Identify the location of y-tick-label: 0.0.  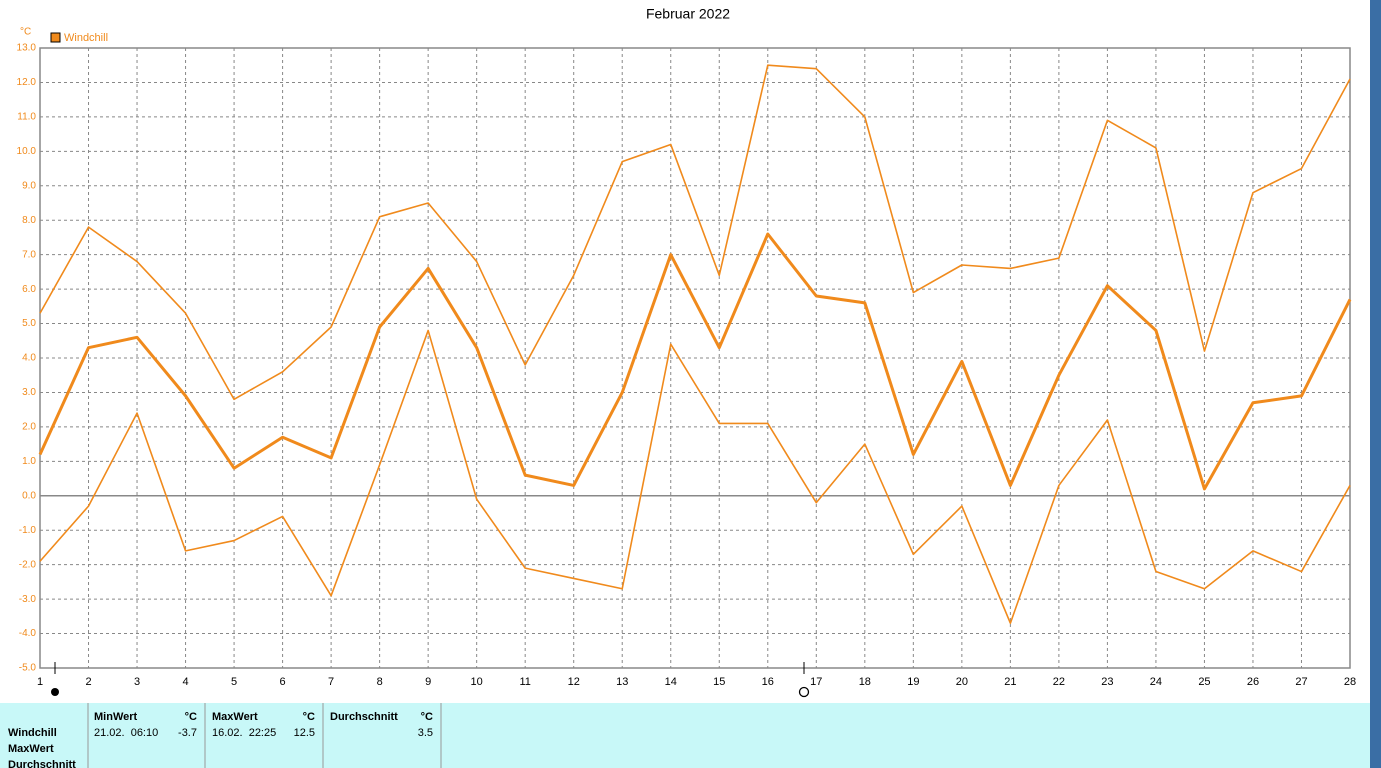
(29, 495).